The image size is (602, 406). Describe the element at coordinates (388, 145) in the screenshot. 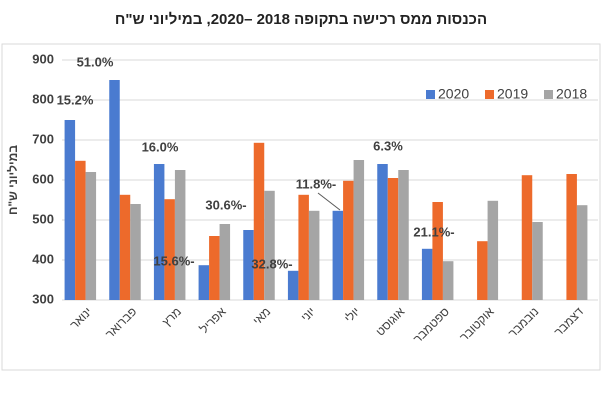

I see `annotation: 6.3%` at that location.